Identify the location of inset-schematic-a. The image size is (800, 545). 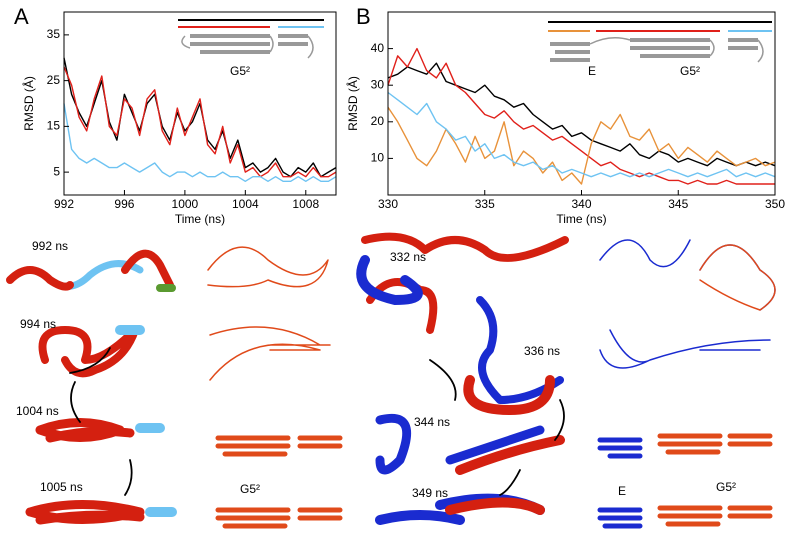
(251, 39).